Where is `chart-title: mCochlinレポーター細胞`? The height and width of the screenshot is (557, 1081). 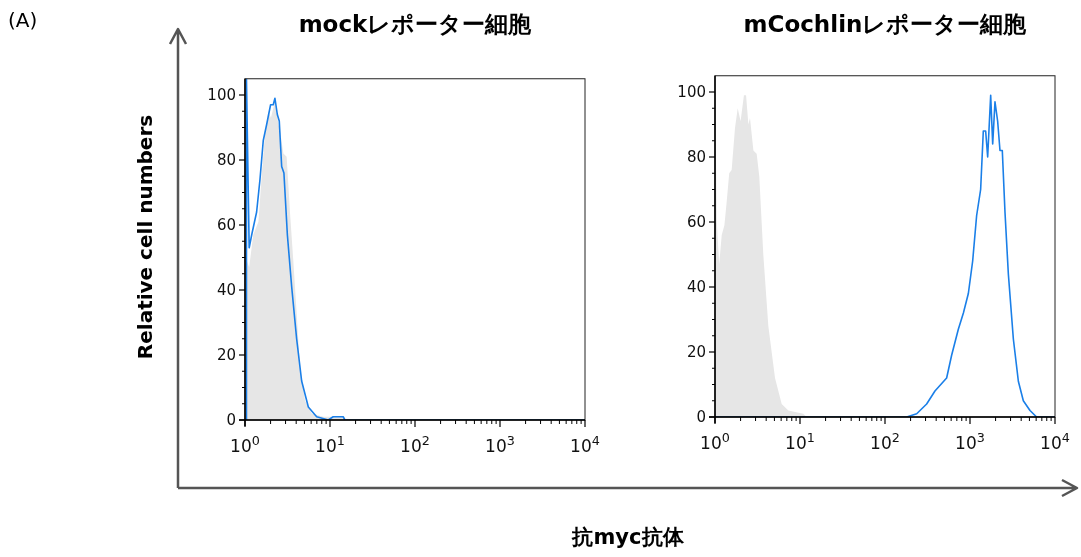 chart-title: mCochlinレポーター細胞 is located at coordinates (885, 24).